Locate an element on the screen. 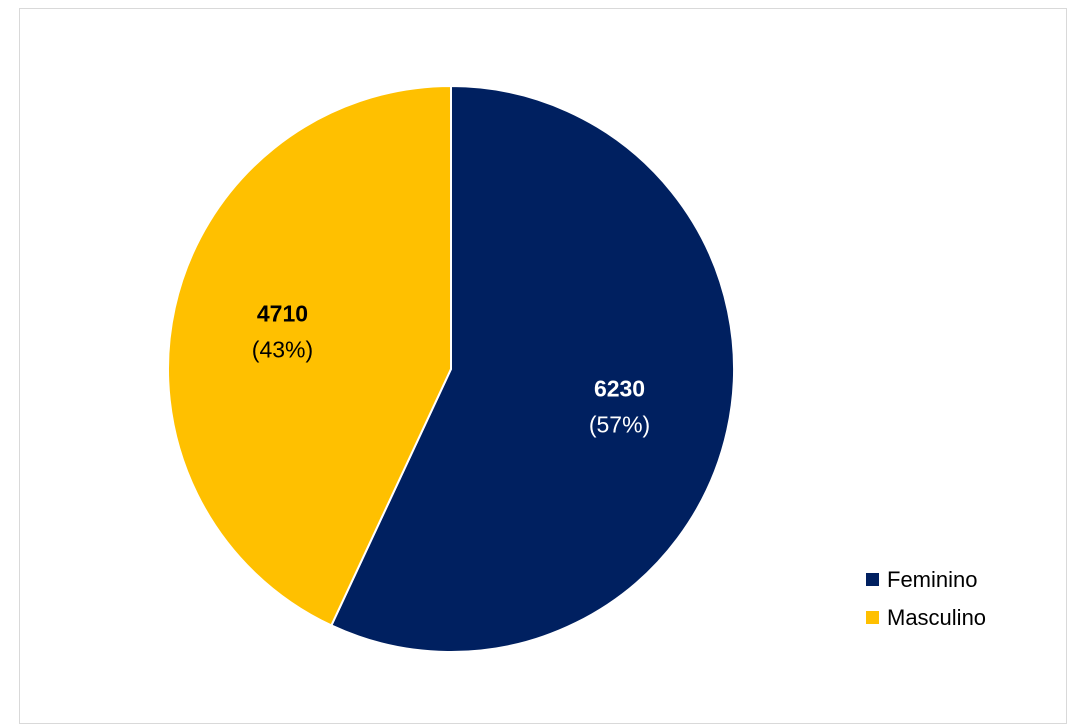  legend: Feminino Masculino is located at coordinates (926, 603).